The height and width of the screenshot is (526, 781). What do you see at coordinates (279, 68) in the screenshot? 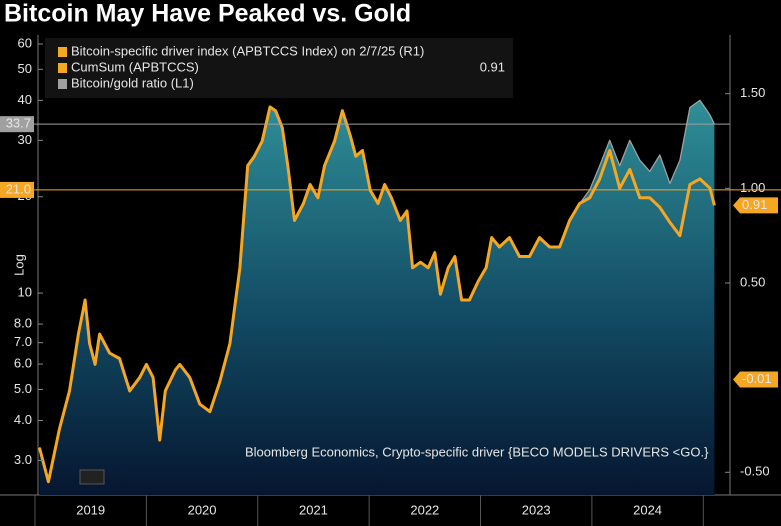
I see `legend-box` at bounding box center [279, 68].